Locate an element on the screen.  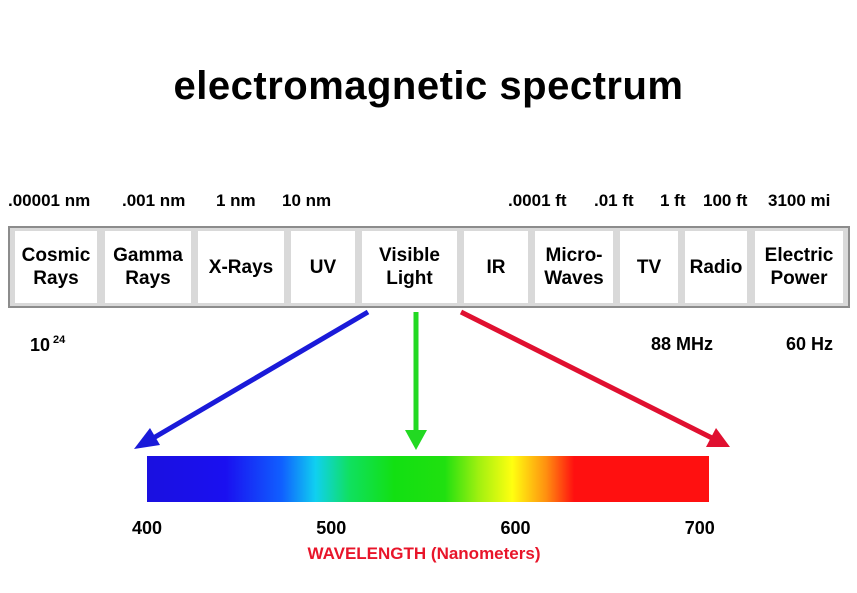
band-label: Electric is located at coordinates (799, 255).